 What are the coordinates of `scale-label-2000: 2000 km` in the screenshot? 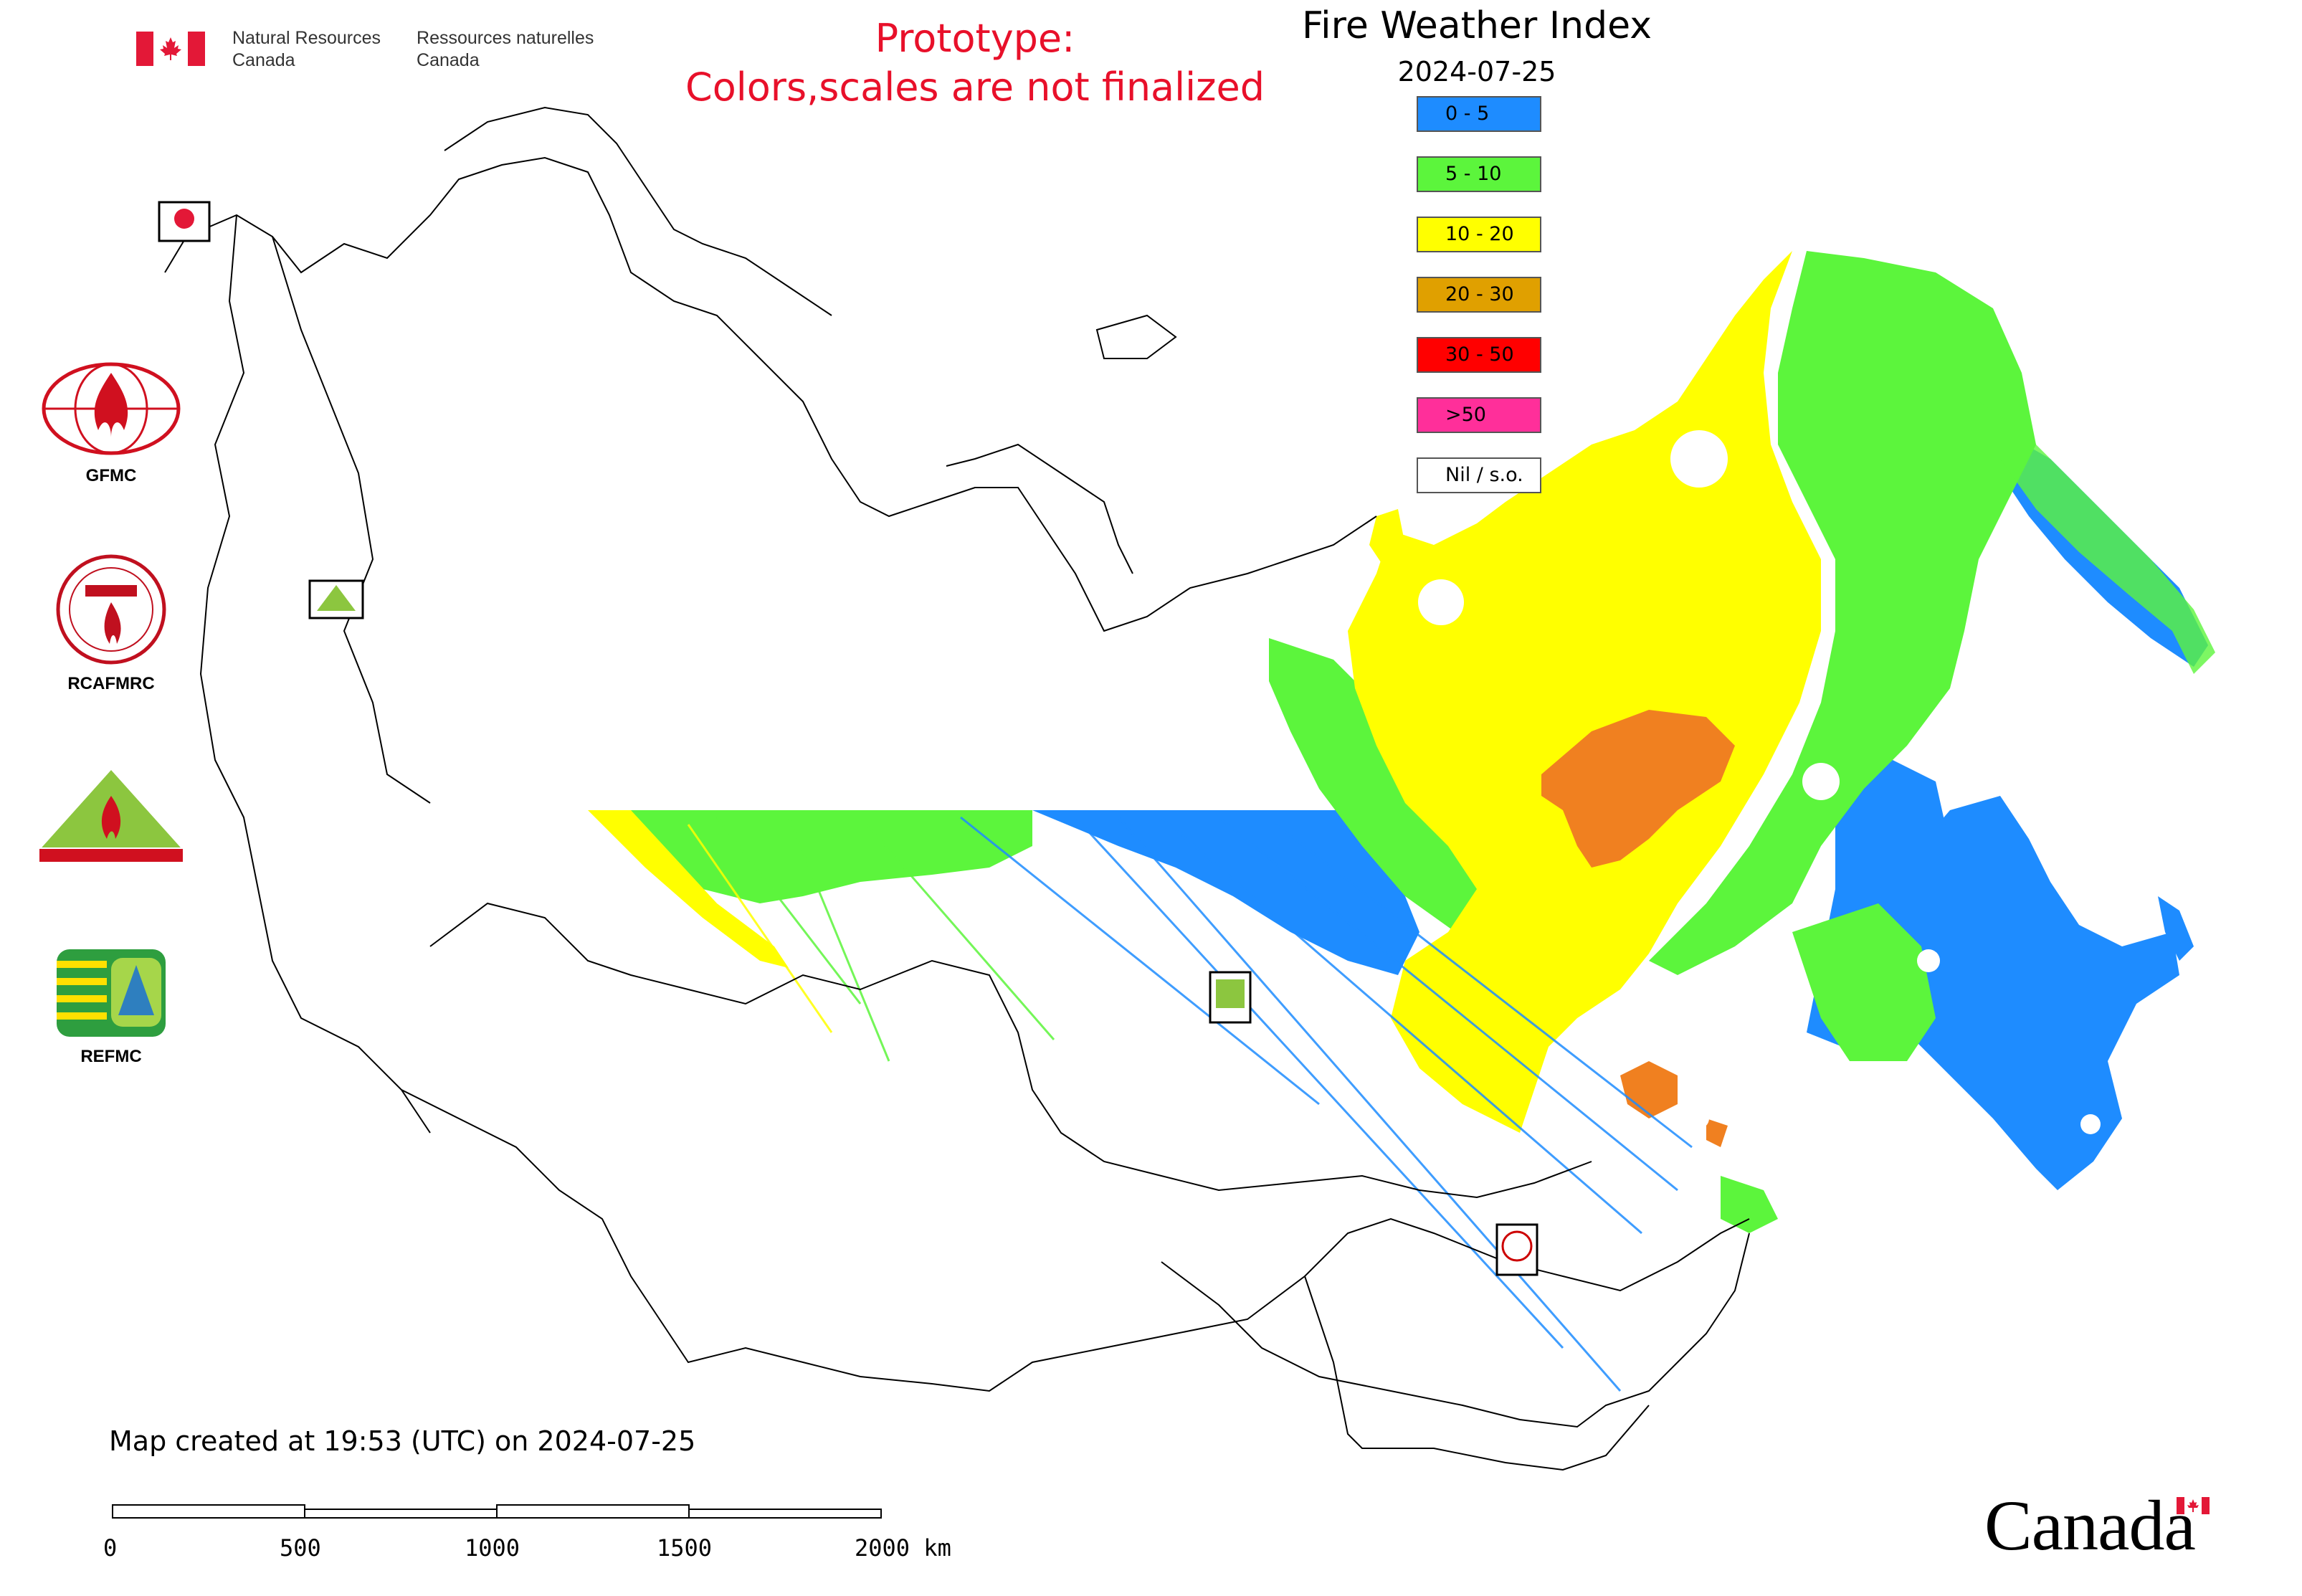 It's located at (903, 1548).